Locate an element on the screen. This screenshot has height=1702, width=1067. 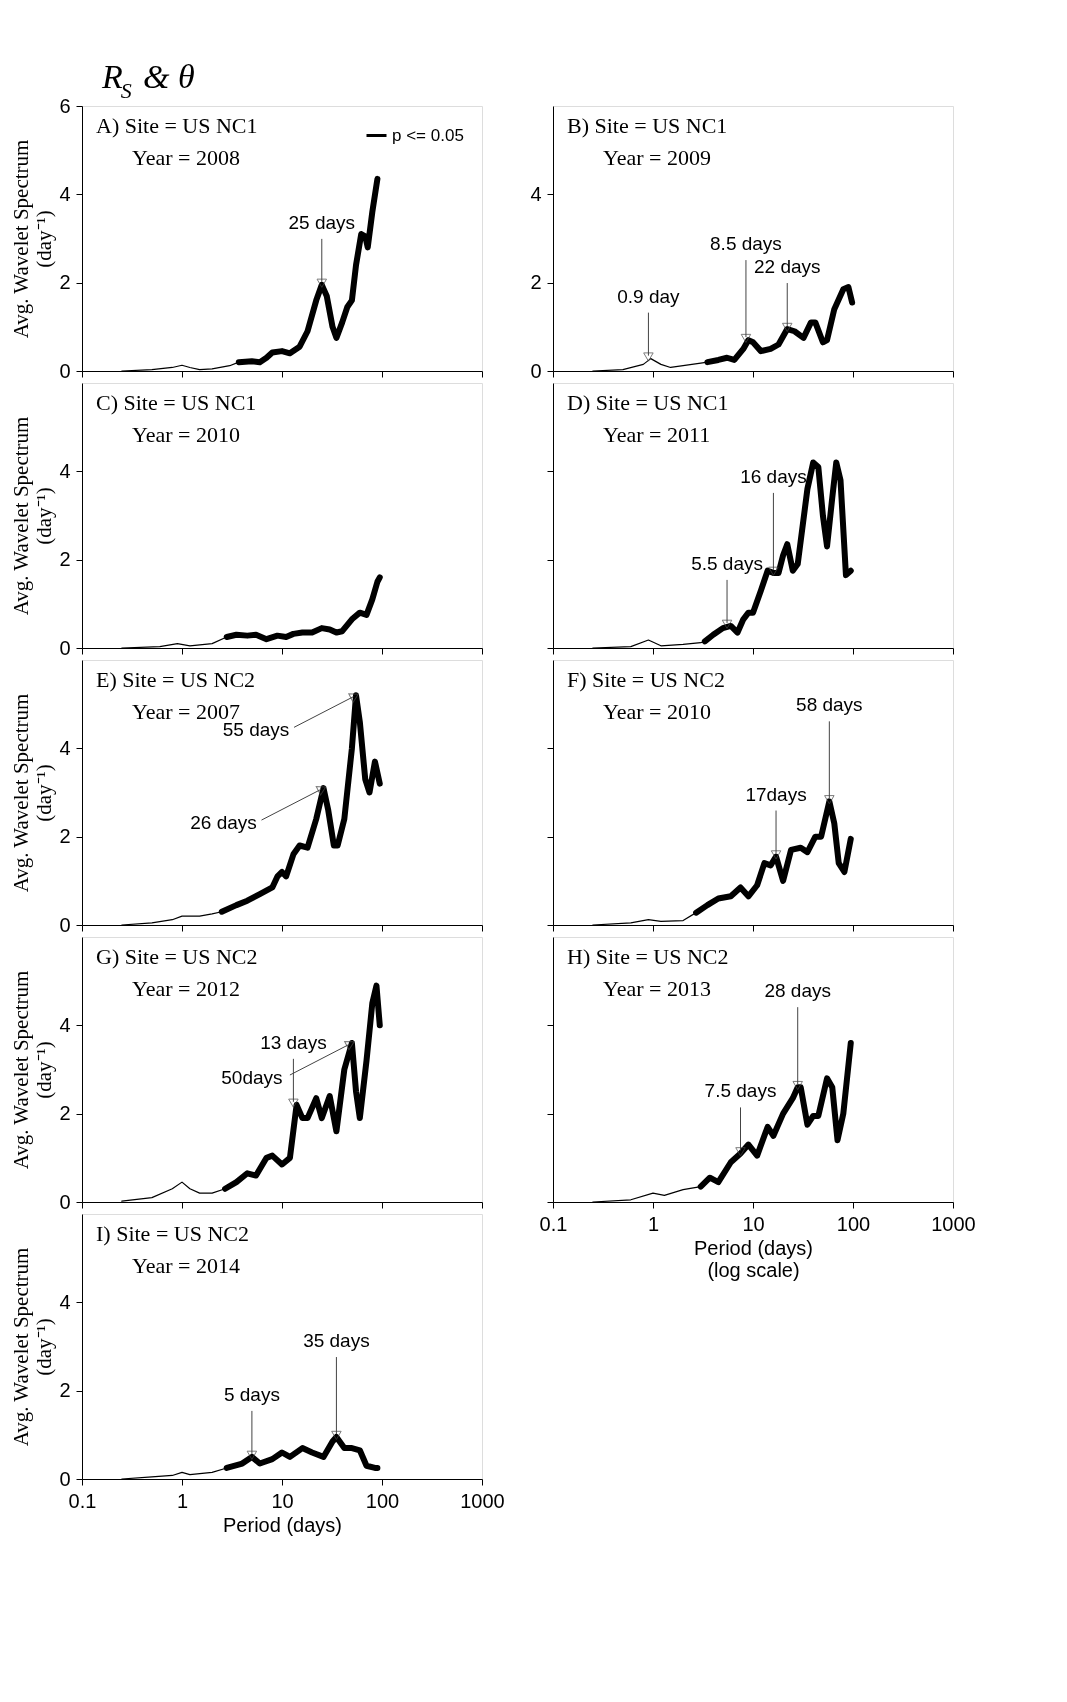
annotation: H) Site = US NC2 is located at coordinates (648, 956).